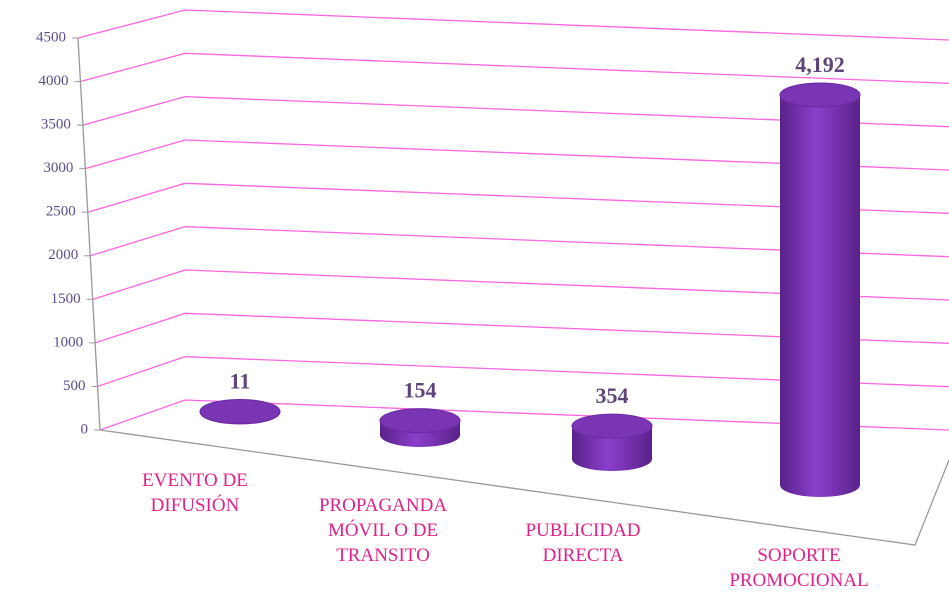 This screenshot has width=949, height=608. Describe the element at coordinates (53, 81) in the screenshot. I see `y-tick-label: 4000` at that location.